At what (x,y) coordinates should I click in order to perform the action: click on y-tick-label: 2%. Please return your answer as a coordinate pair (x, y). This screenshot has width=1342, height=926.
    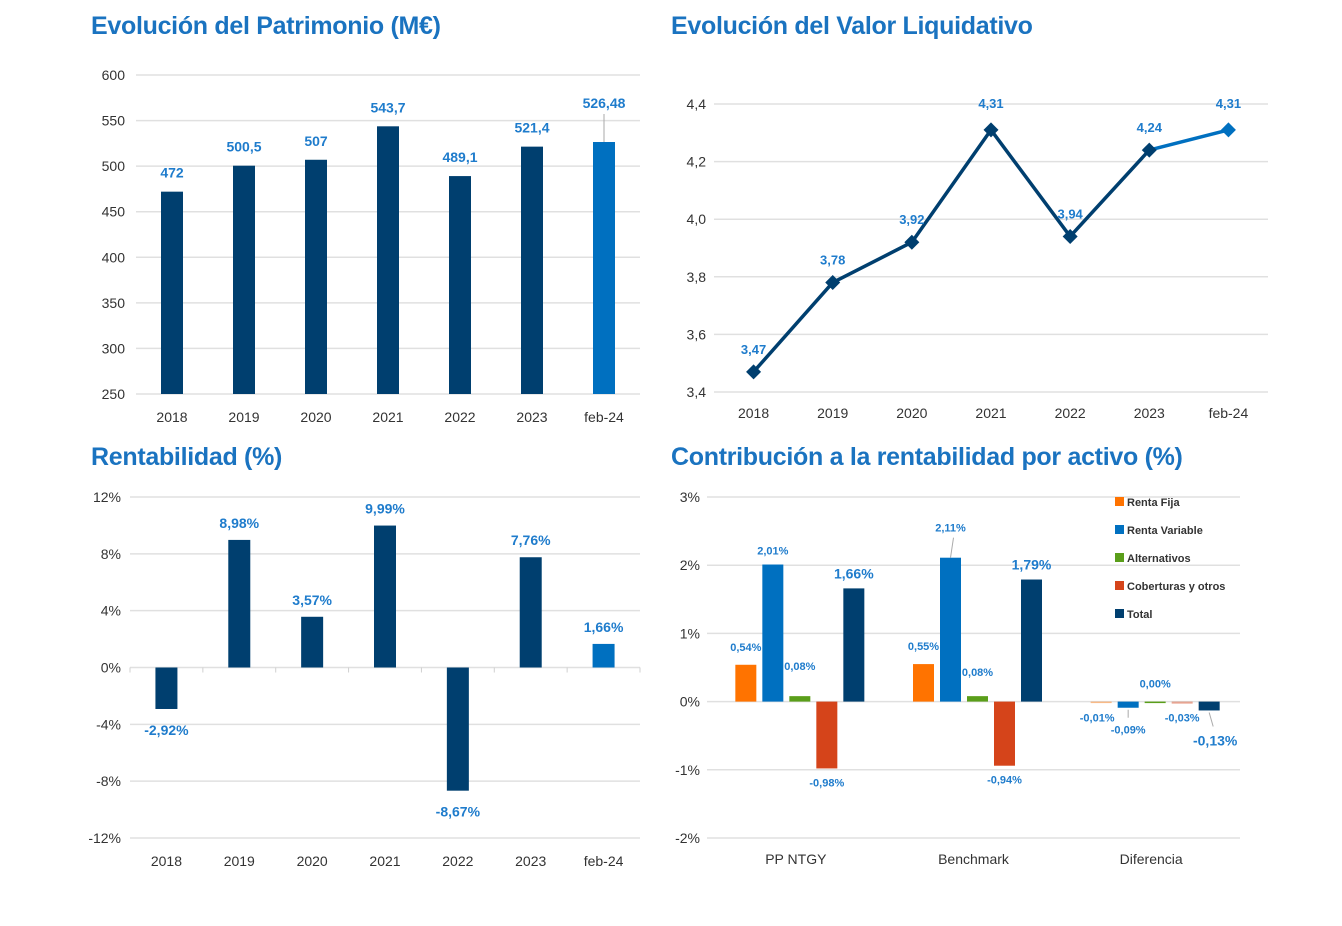
    Looking at the image, I should click on (690, 565).